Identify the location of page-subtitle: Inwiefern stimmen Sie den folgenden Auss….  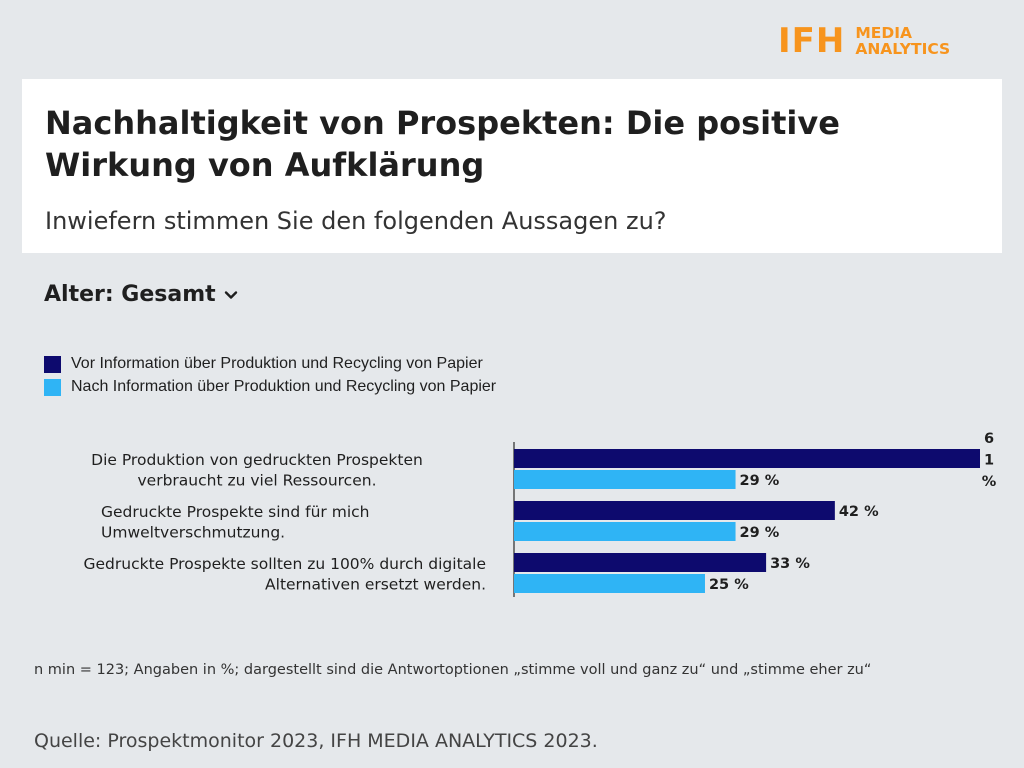
(356, 221).